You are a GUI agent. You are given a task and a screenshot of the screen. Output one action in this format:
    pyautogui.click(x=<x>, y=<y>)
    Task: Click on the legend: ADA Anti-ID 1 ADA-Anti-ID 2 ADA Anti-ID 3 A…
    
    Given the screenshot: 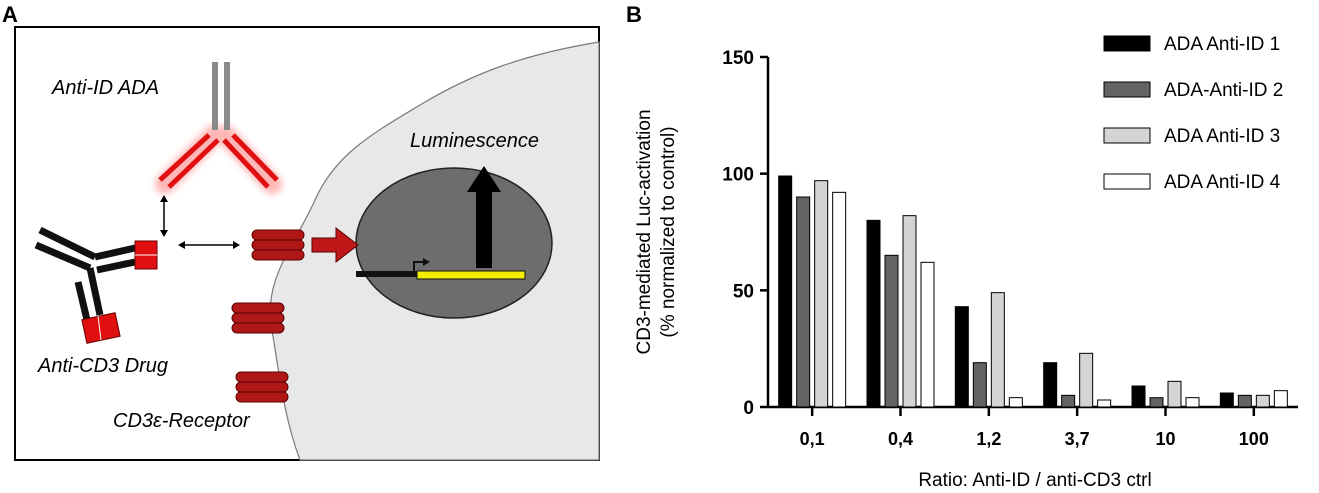 What is the action you would take?
    pyautogui.click(x=1193, y=113)
    